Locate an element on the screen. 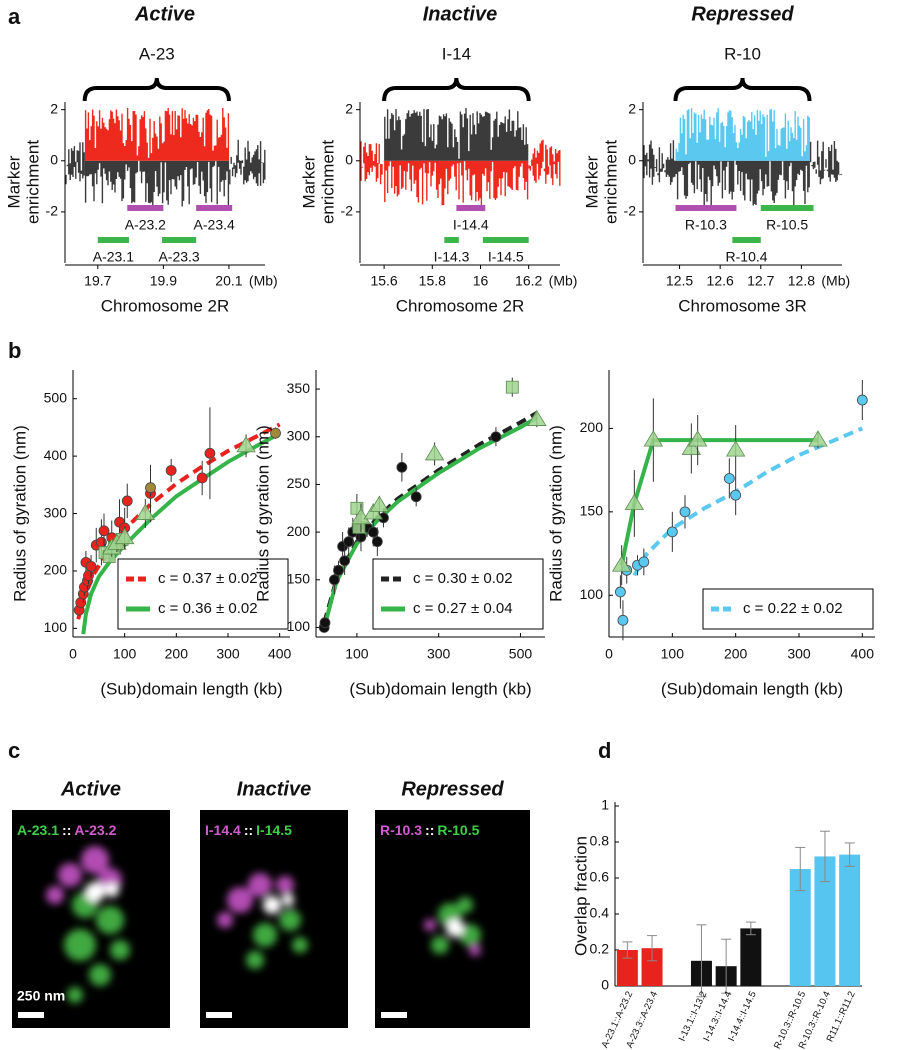 This screenshot has height=1050, width=900. x-tick-label: 19.9 is located at coordinates (163, 281).